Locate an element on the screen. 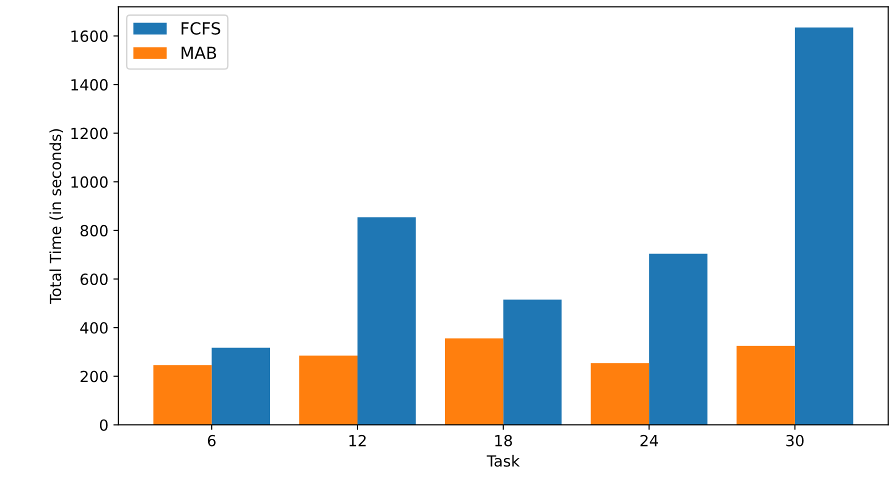  y-tick-label: 1000 is located at coordinates (89, 182).